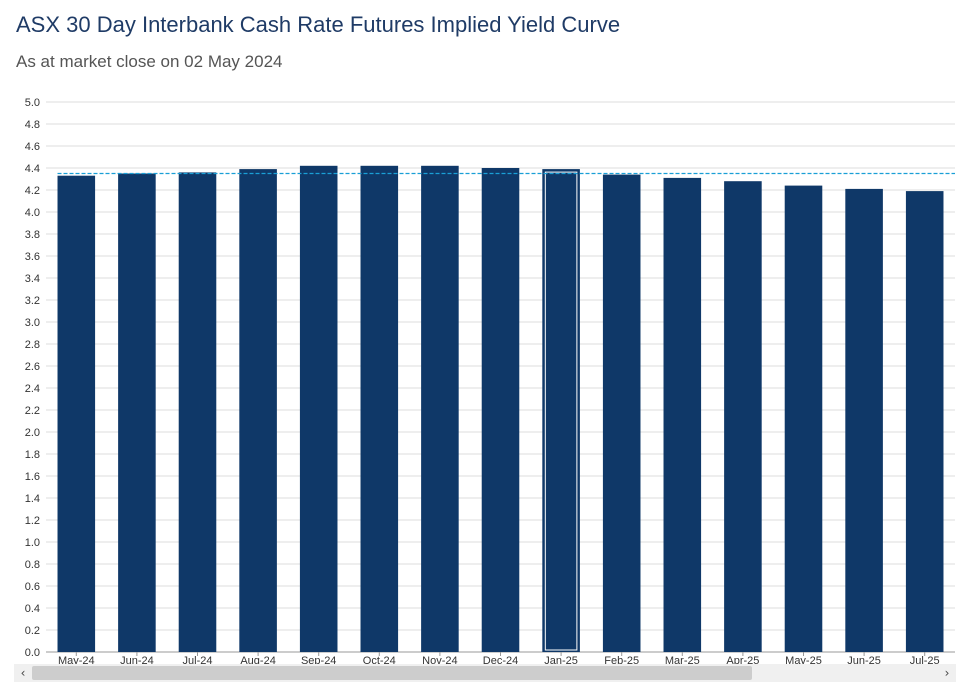 The height and width of the screenshot is (682, 970). I want to click on x-tick-label: Jun-25, so click(864, 659).